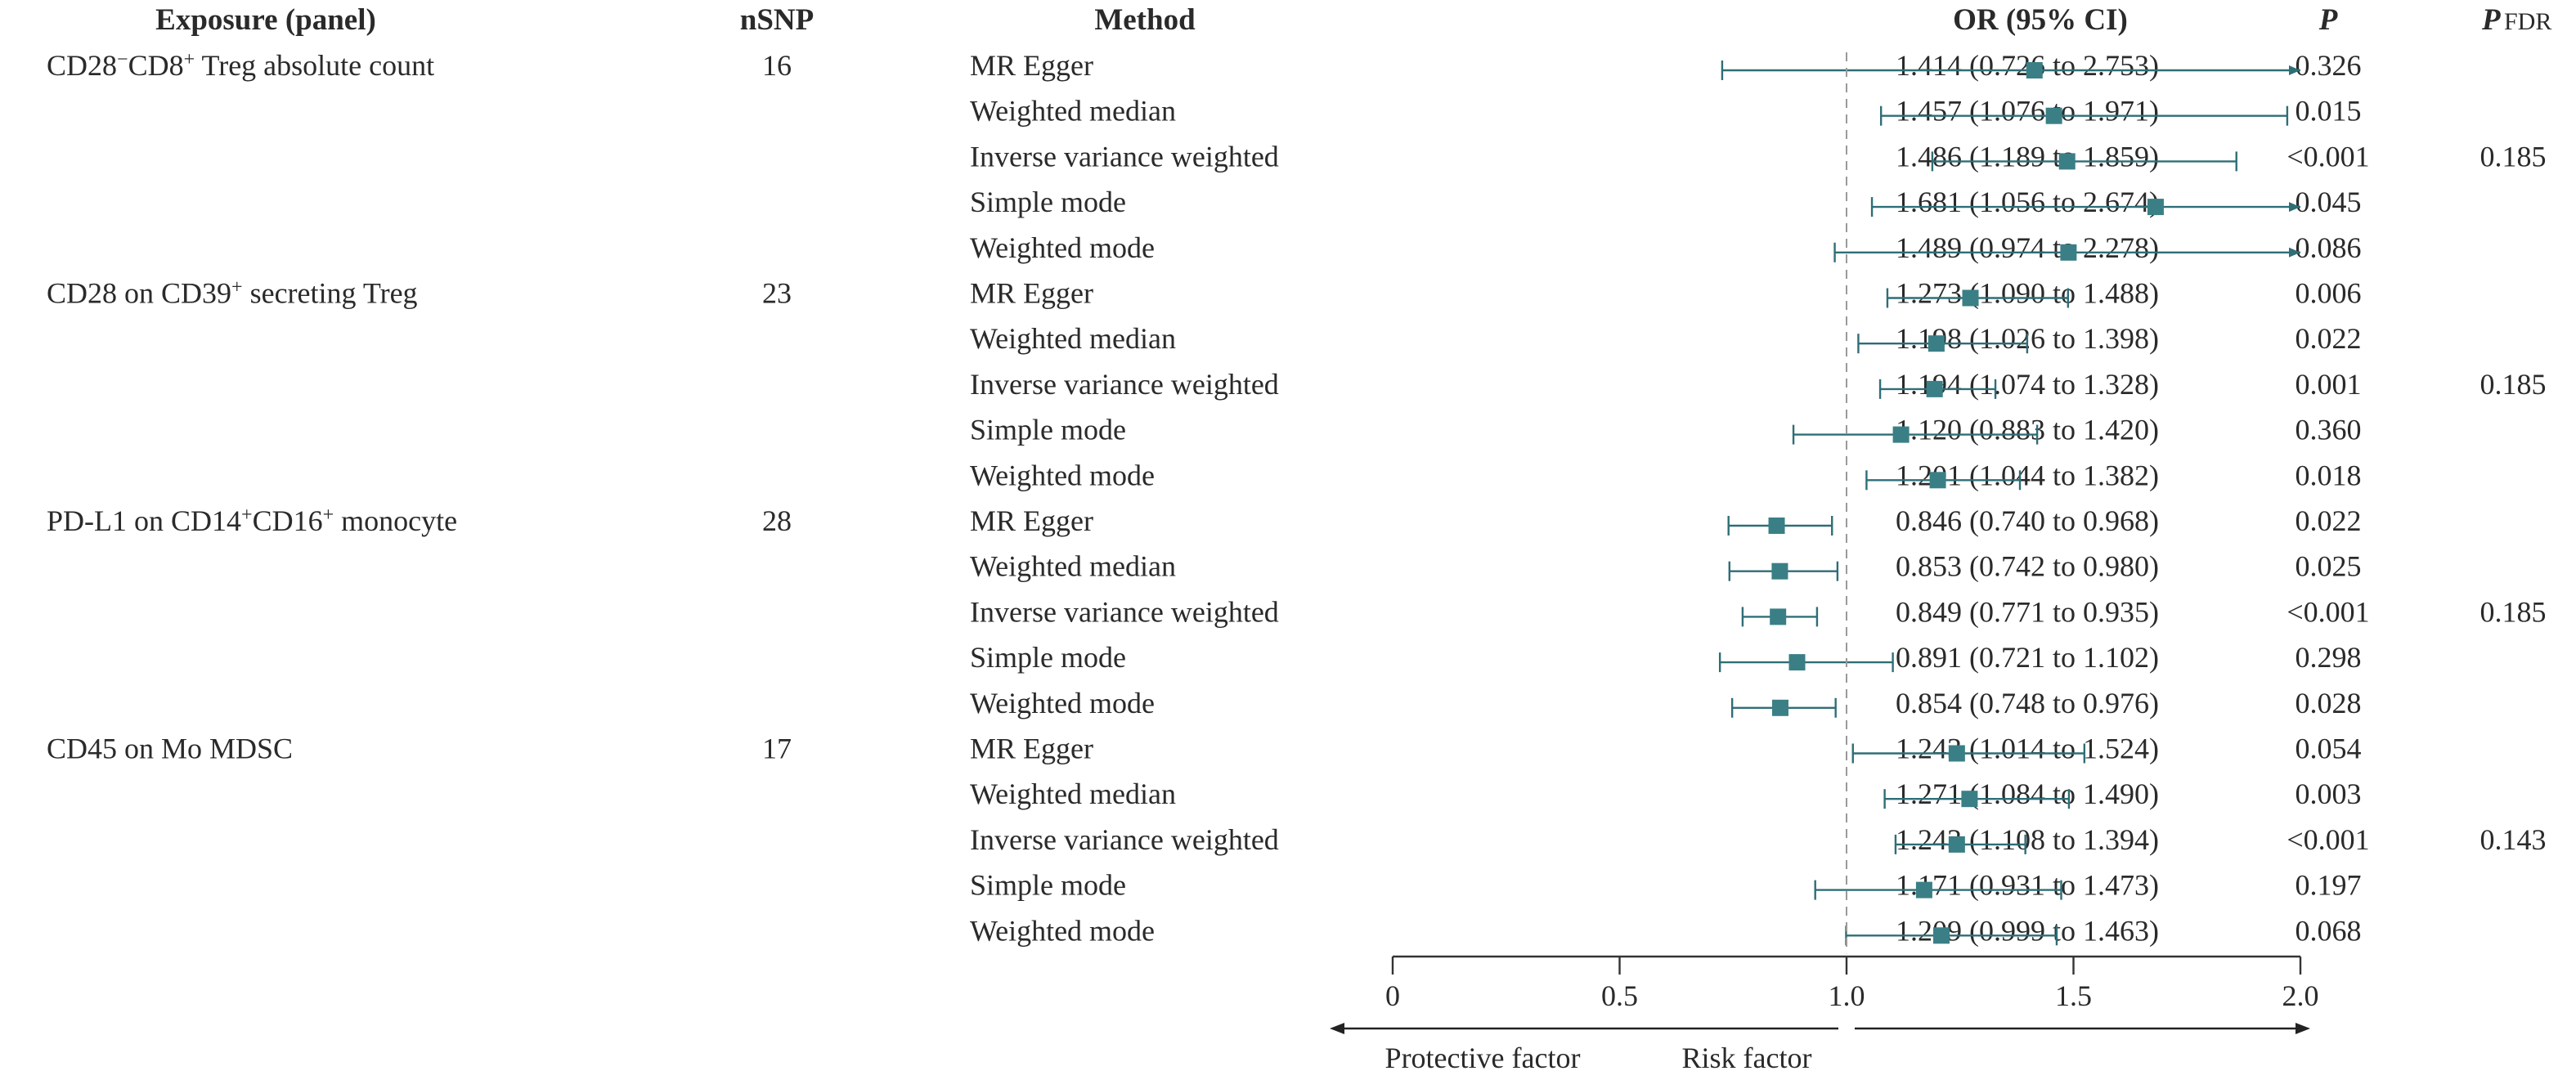  Describe the element at coordinates (265, 20) in the screenshot. I see `header-exposure: Exposure (panel)` at that location.